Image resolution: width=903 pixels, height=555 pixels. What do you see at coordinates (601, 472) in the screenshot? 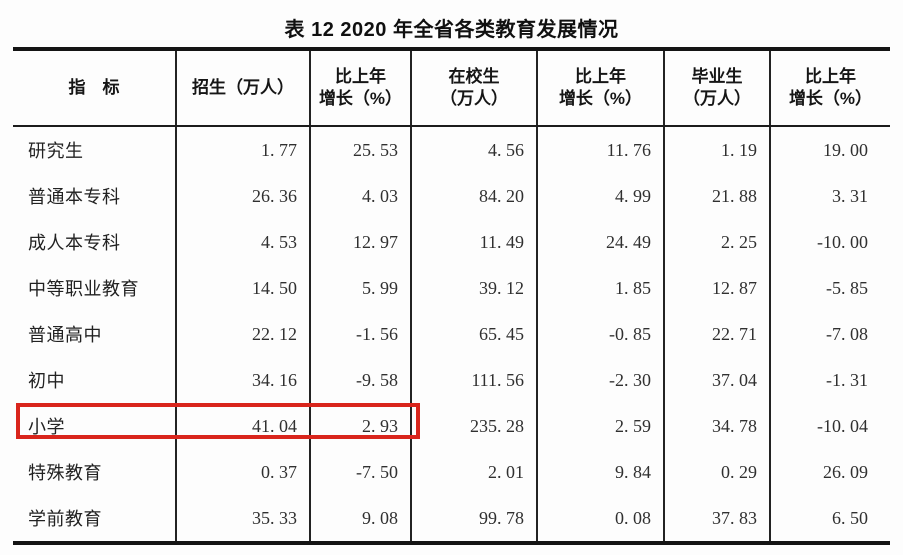
I see `cell-value: 9. 84` at bounding box center [601, 472].